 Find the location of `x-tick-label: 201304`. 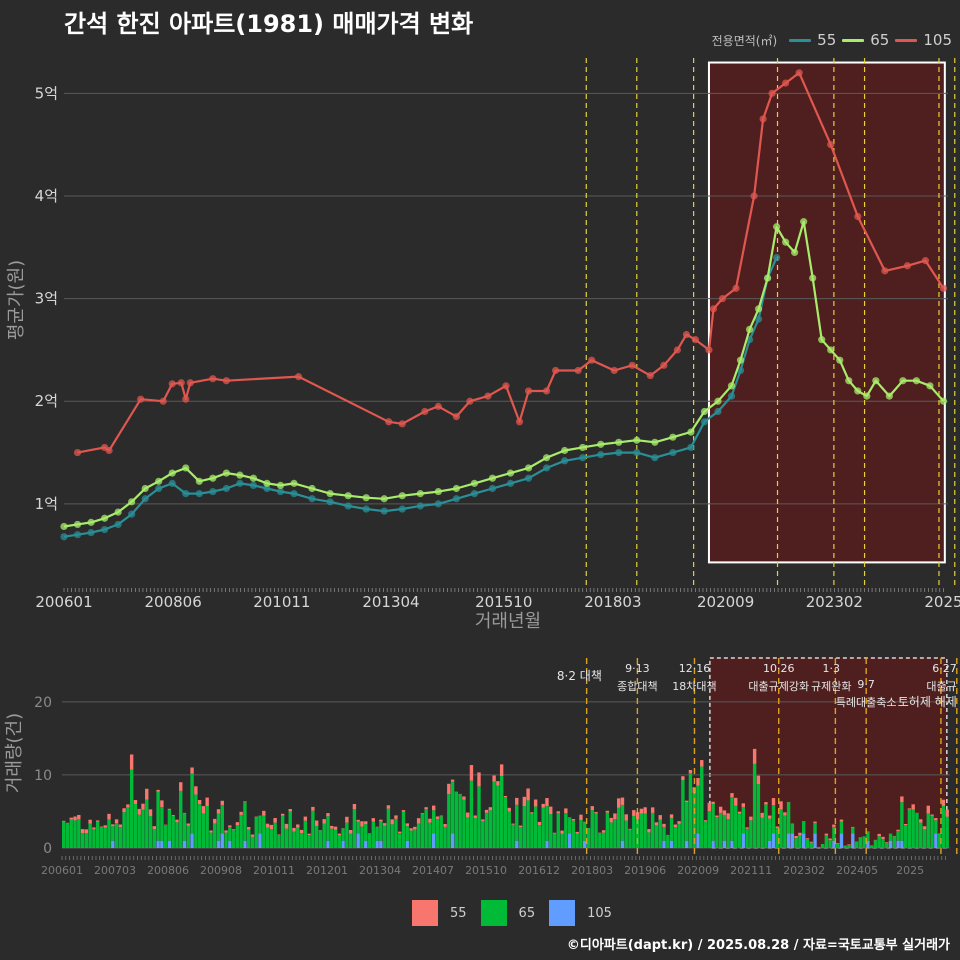

x-tick-label: 201304 is located at coordinates (390, 602).